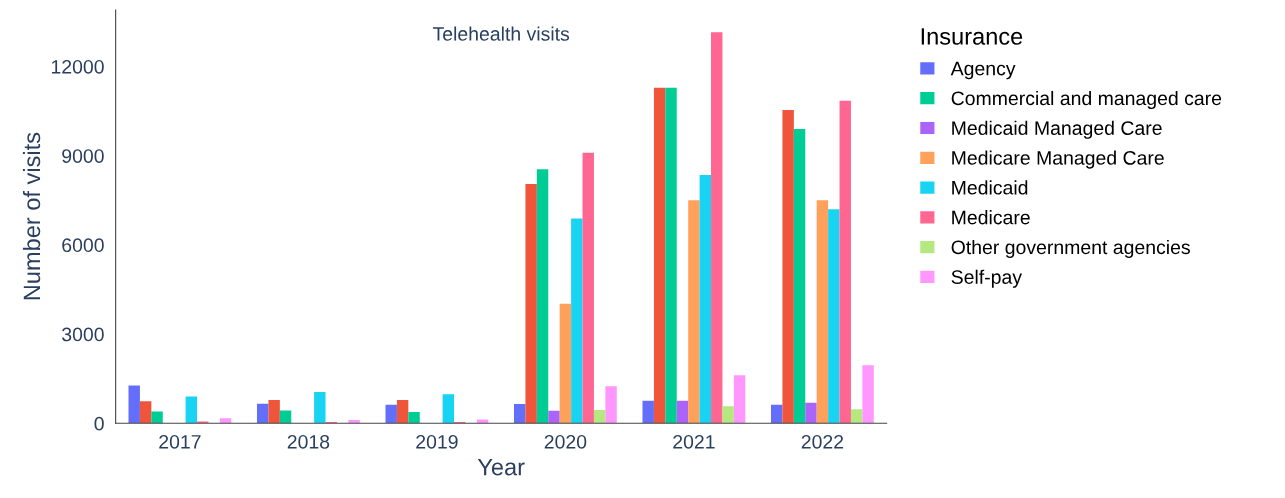 Image resolution: width=1285 pixels, height=498 pixels. I want to click on x-tick-label: 2017, so click(180, 441).